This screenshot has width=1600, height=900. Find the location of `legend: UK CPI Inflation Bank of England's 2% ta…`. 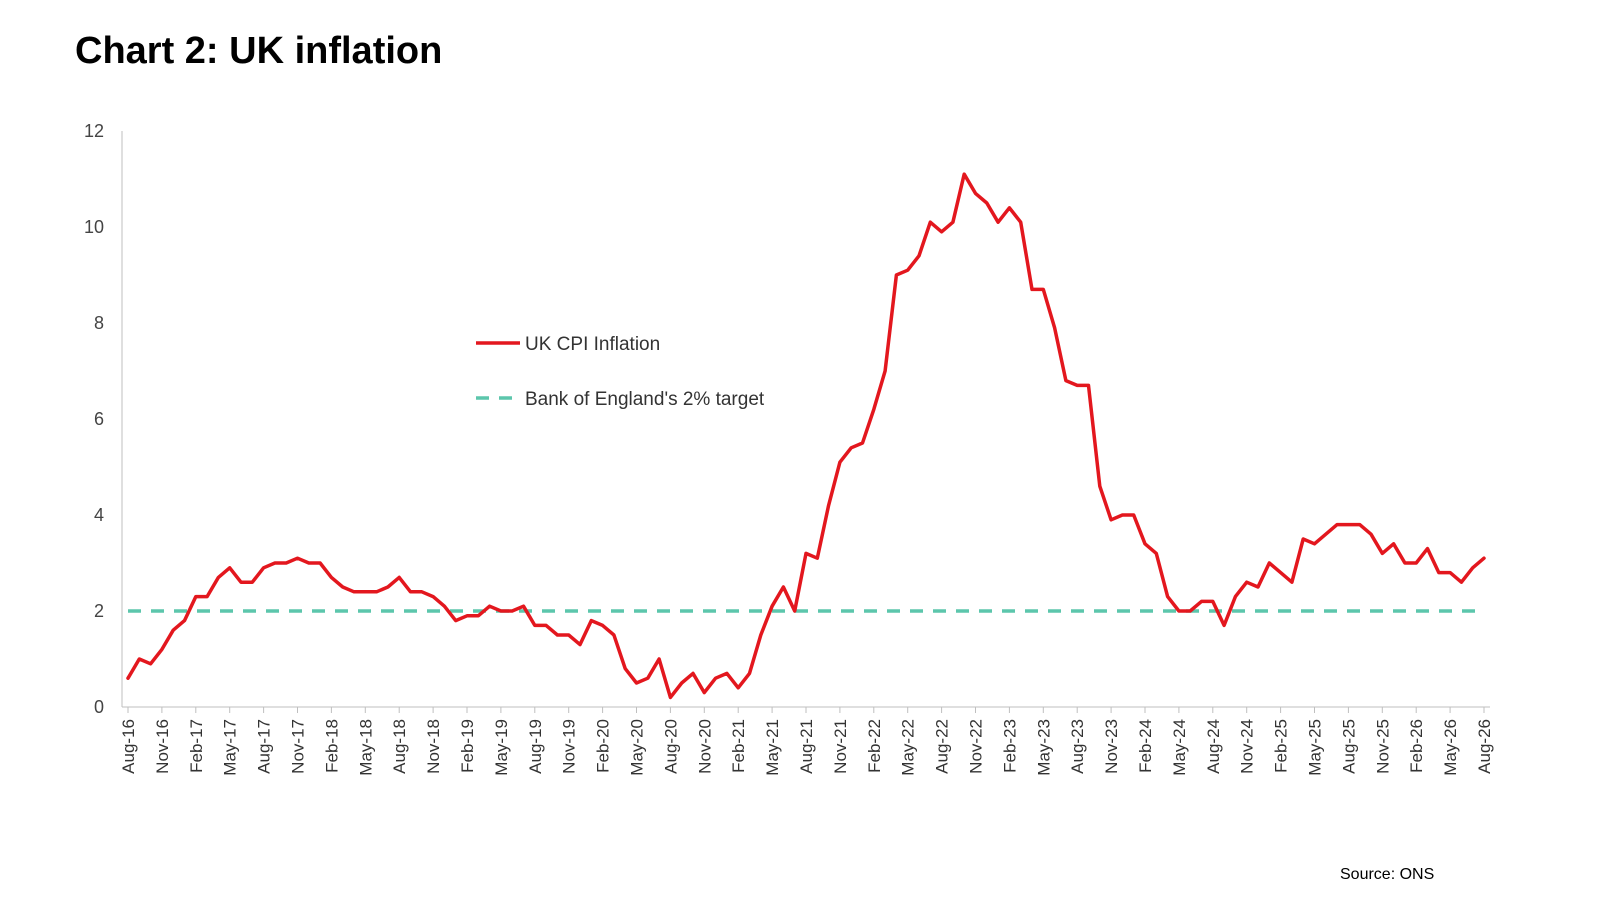

legend: UK CPI Inflation Bank of England's 2% ta… is located at coordinates (620, 372).